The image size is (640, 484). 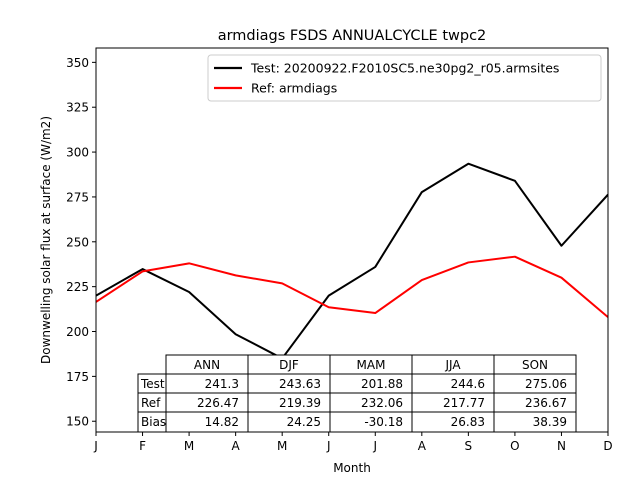 I want to click on y-tick-label: 200, so click(x=77, y=332).